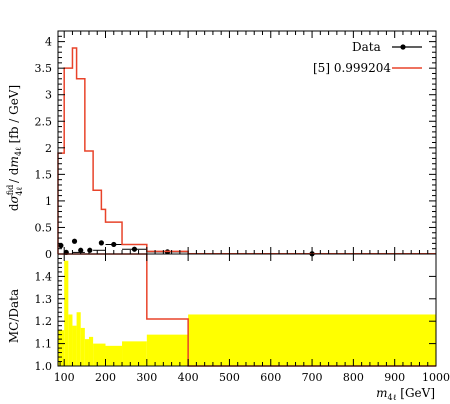 The image size is (450, 404). I want to click on x-tick-label: 800, so click(353, 377).